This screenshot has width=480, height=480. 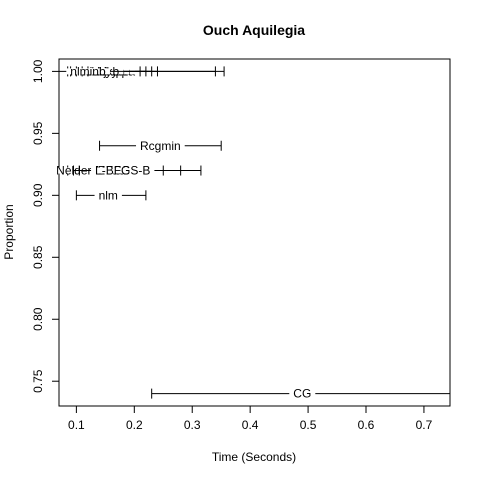 What do you see at coordinates (192, 425) in the screenshot?
I see `x-tick-label: 0.3` at bounding box center [192, 425].